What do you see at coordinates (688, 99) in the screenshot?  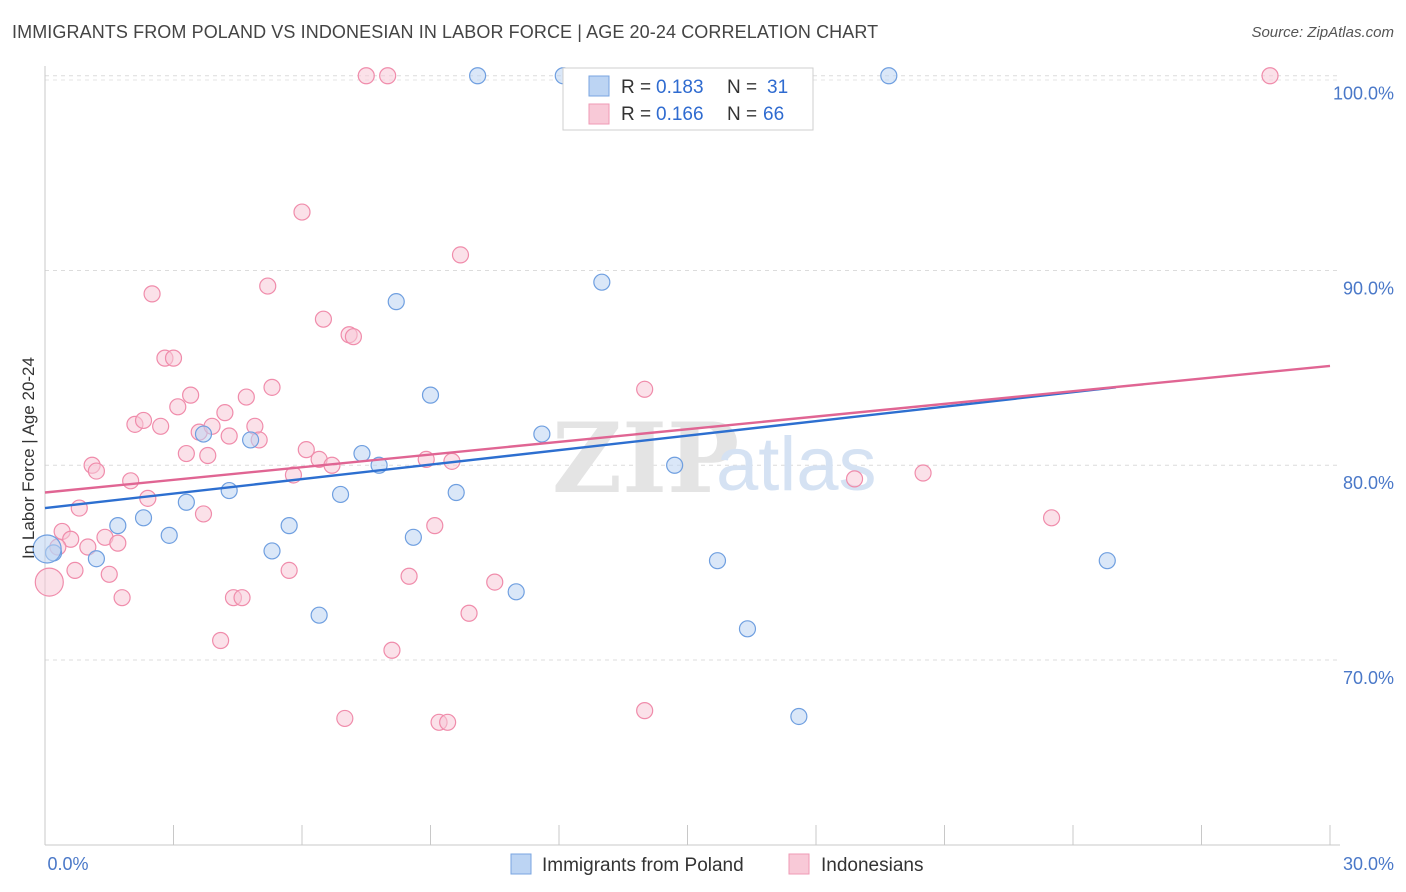 I see `correlation-legend: R = 0.183 N = 31 R = 0.166 N = 66` at bounding box center [688, 99].